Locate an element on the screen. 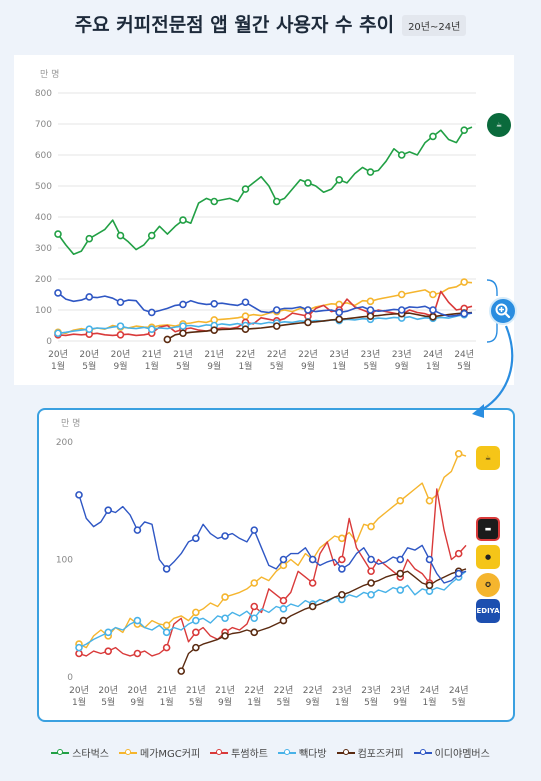 The height and width of the screenshot is (781, 541). legend-label: 메가MGC커피 is located at coordinates (170, 754).